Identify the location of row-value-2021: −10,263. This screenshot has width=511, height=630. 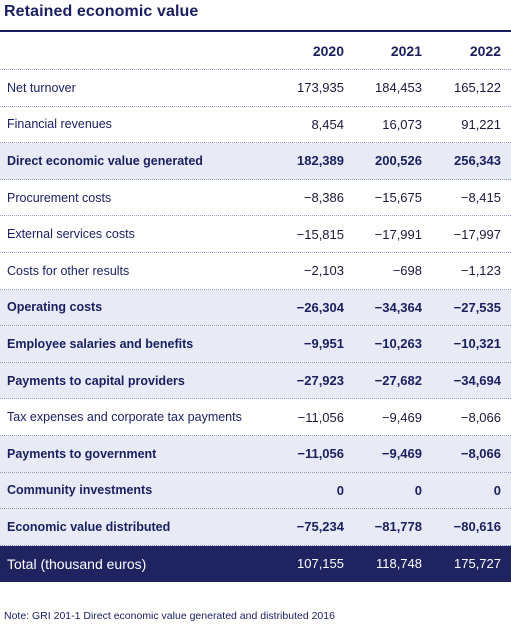
(398, 344).